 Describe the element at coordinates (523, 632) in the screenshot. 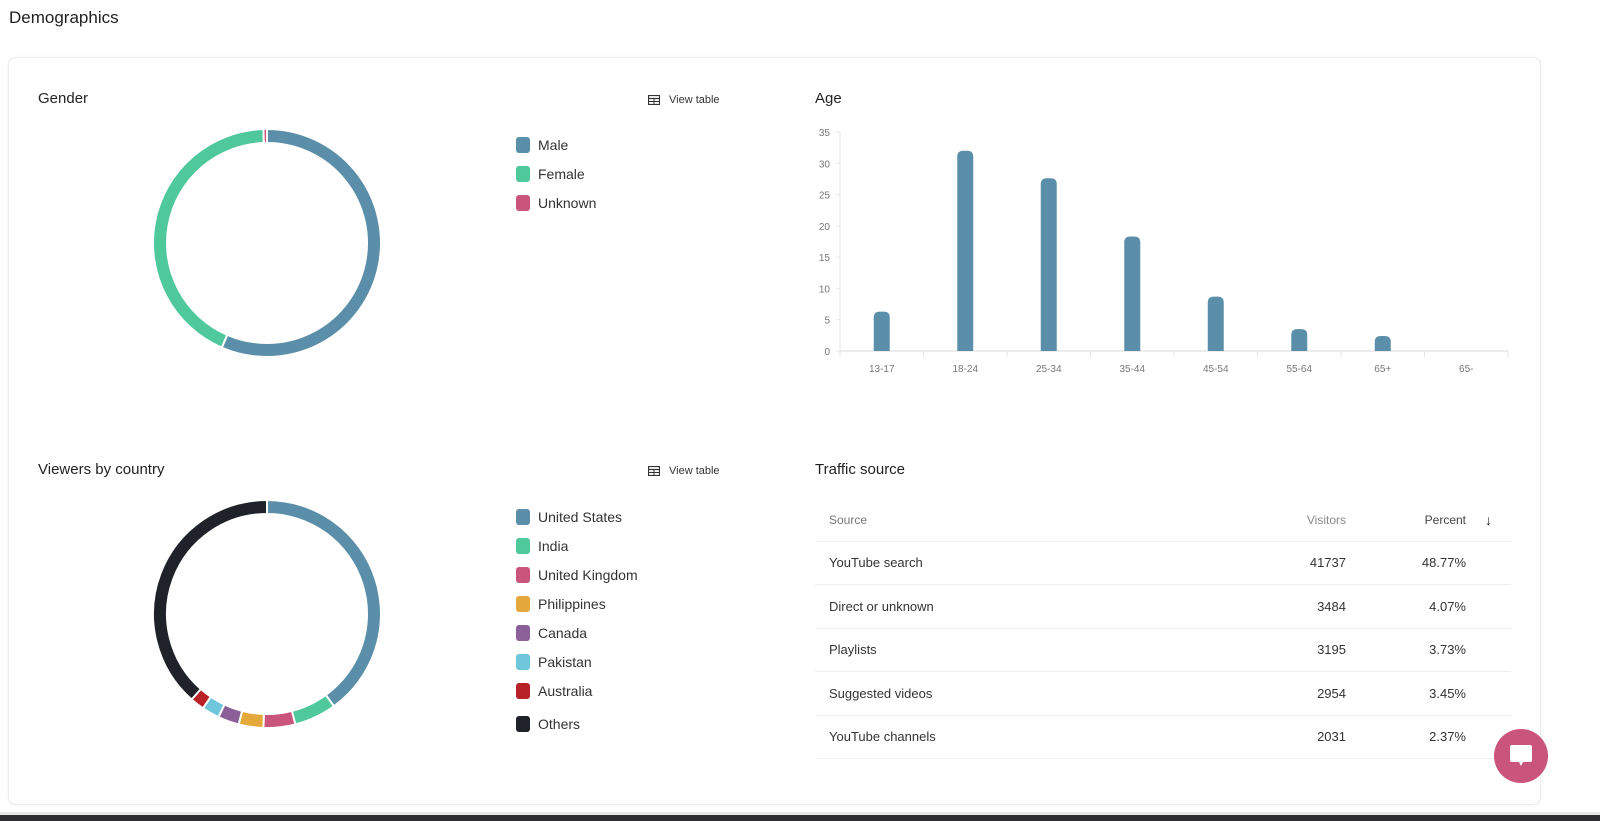

I see `canada-swatch` at that location.